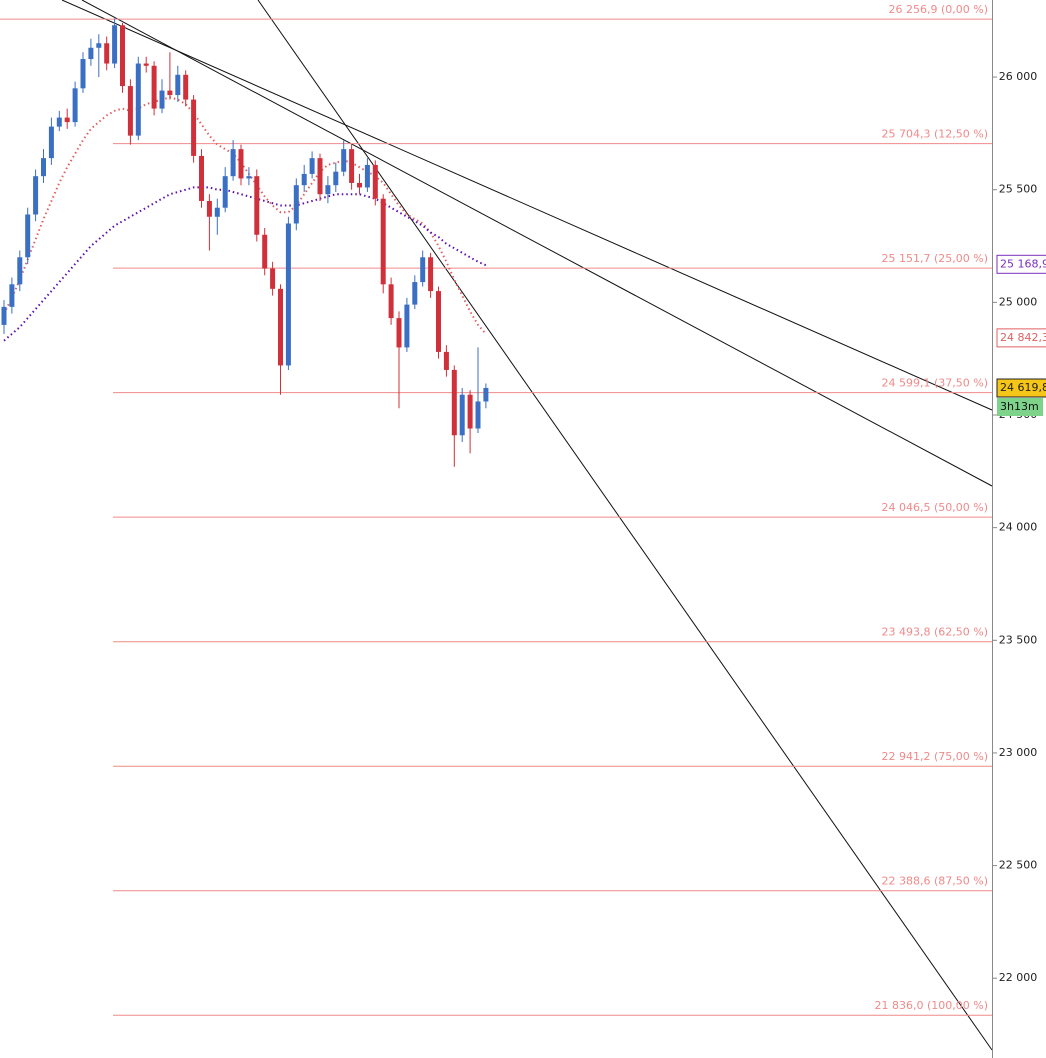 This screenshot has width=1046, height=1058. I want to click on y-tick-label: 22 000, so click(1018, 977).